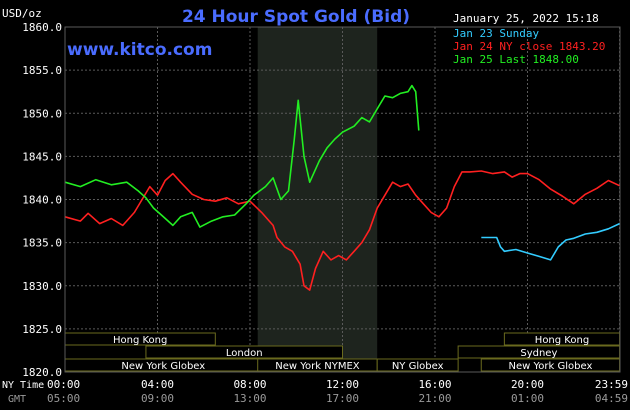 Image resolution: width=630 pixels, height=410 pixels. Describe the element at coordinates (139, 50) in the screenshot. I see `site-watermark: www.kitco.com` at that location.